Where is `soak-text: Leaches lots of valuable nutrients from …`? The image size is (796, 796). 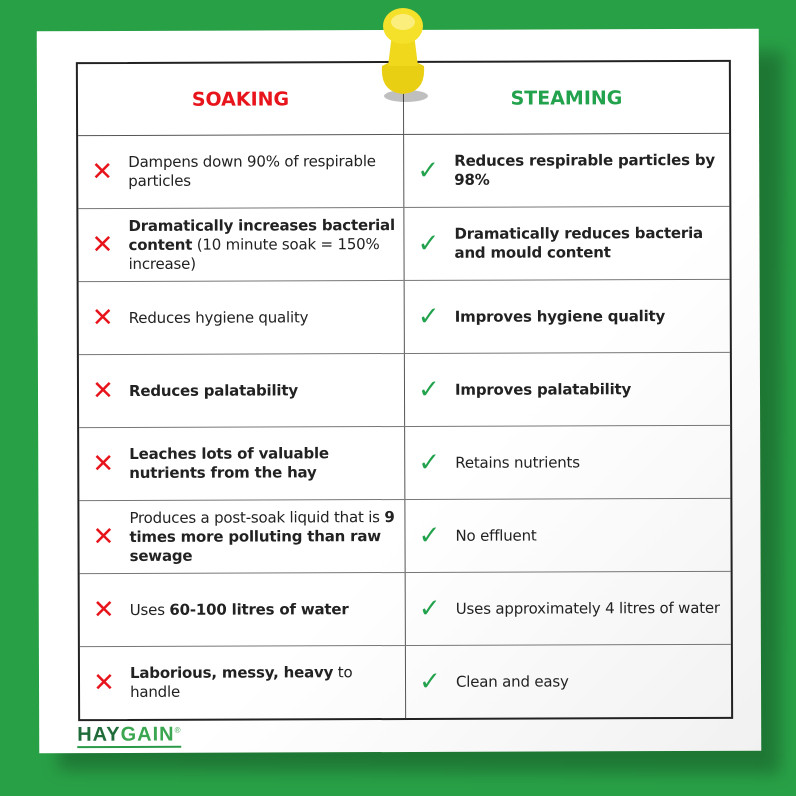
soak-text: Leaches lots of valuable nutrients from … is located at coordinates (266, 463).